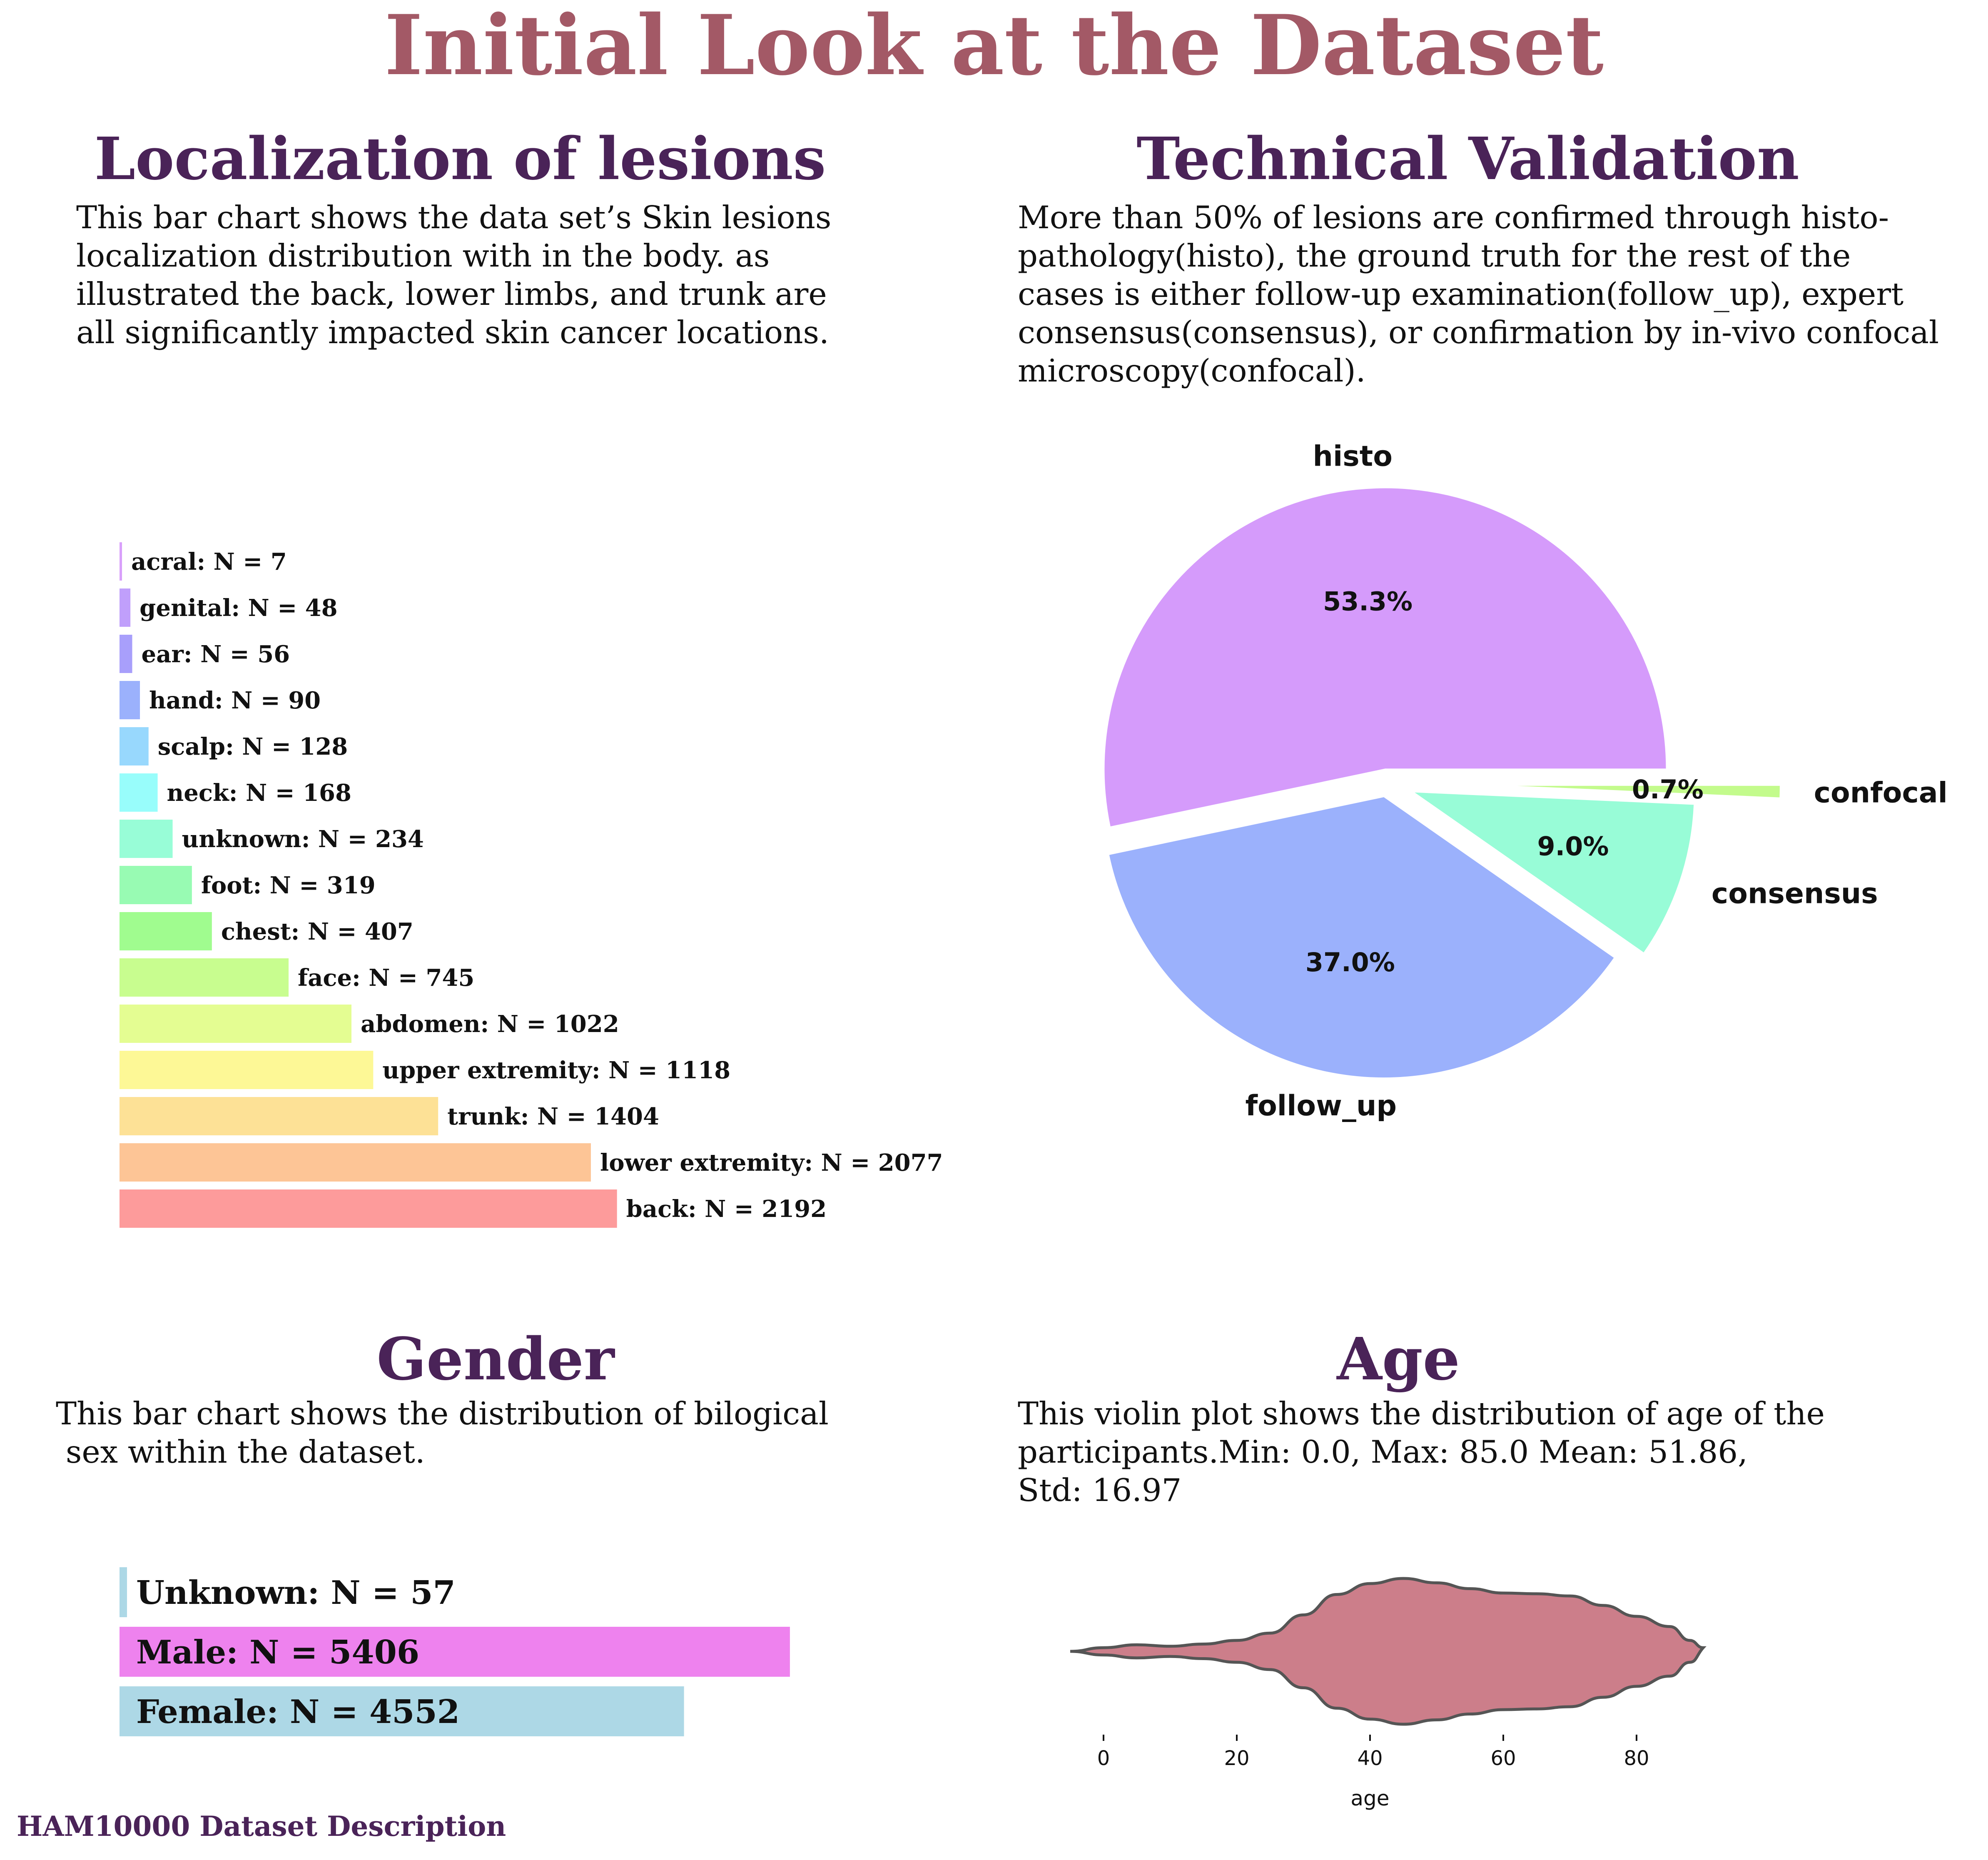 This screenshot has width=1988, height=1860. I want to click on localization-heading: Localization of lesions, so click(461, 159).